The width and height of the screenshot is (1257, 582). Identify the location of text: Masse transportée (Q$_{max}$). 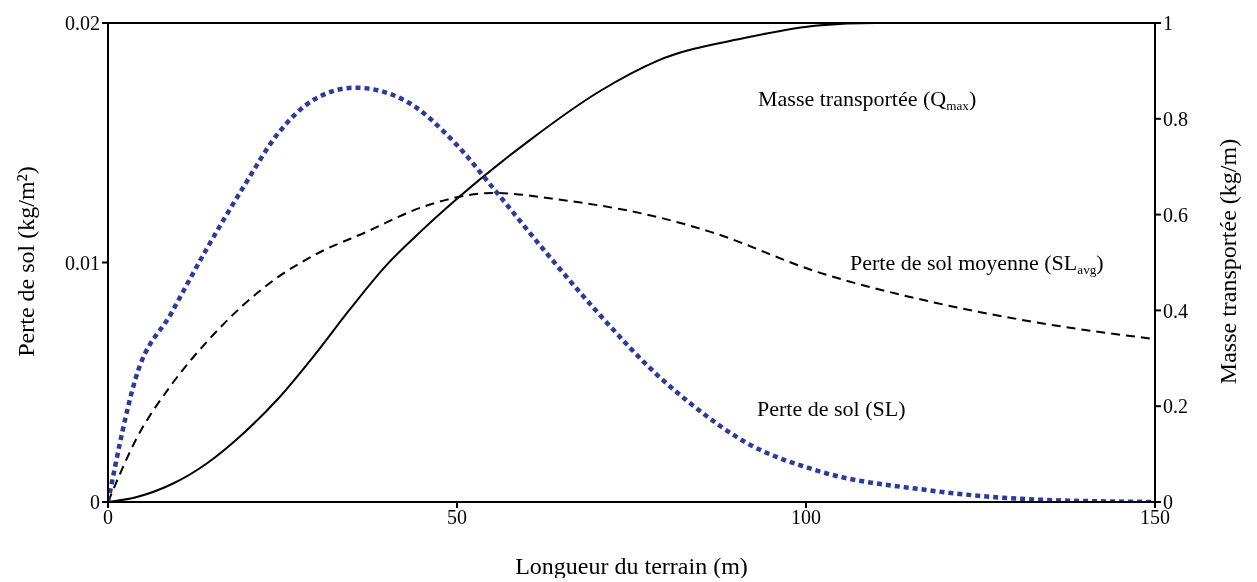
(867, 99).